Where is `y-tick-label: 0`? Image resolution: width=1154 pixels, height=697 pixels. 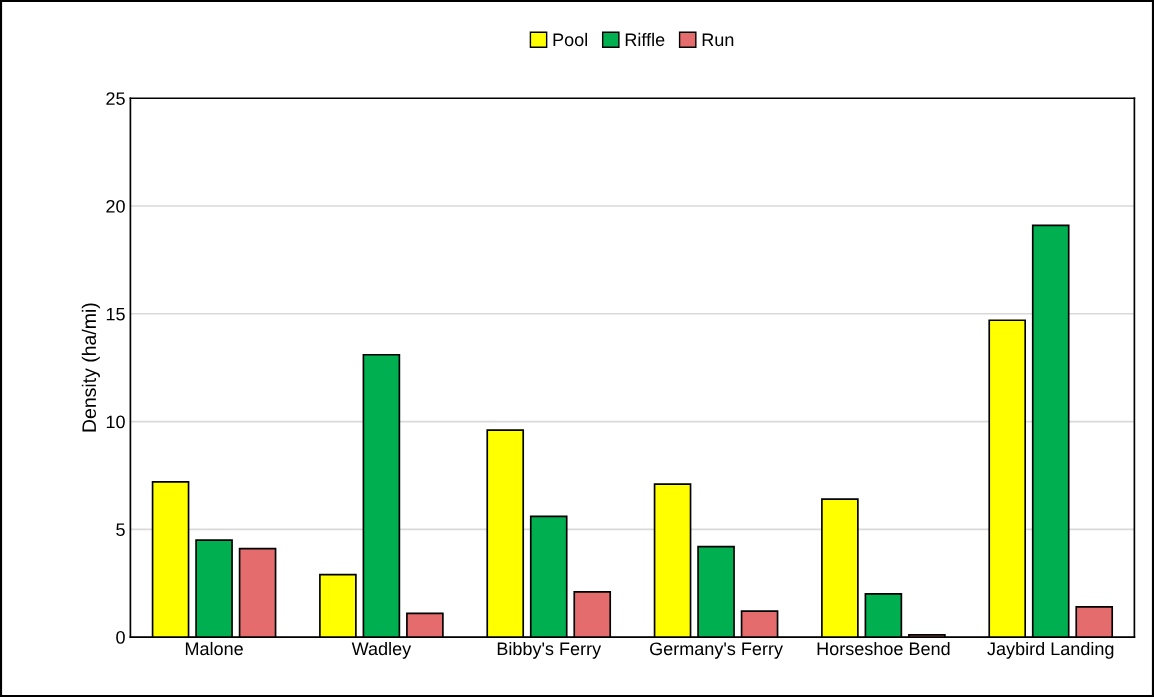
y-tick-label: 0 is located at coordinates (120, 637).